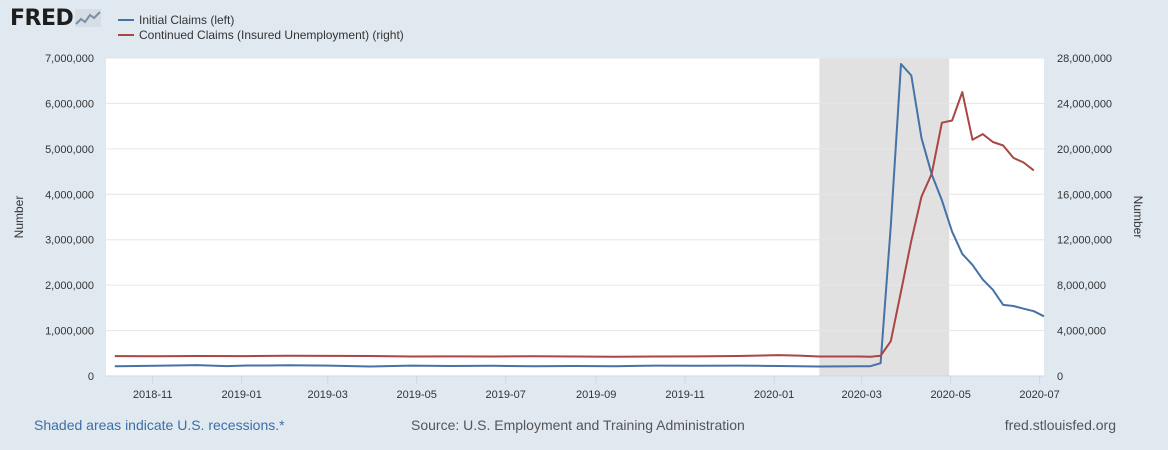 This screenshot has width=1168, height=450. What do you see at coordinates (1084, 241) in the screenshot?
I see `y-tick-right: 12,000,000` at bounding box center [1084, 241].